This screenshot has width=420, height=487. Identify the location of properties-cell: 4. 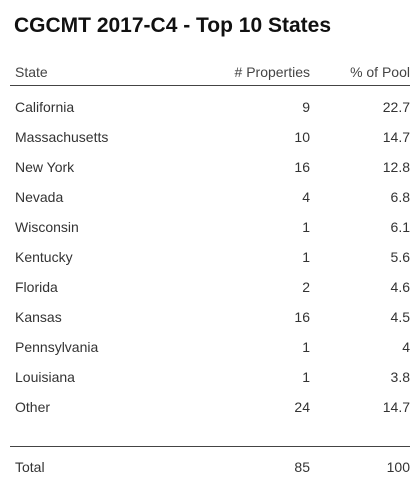
(306, 197).